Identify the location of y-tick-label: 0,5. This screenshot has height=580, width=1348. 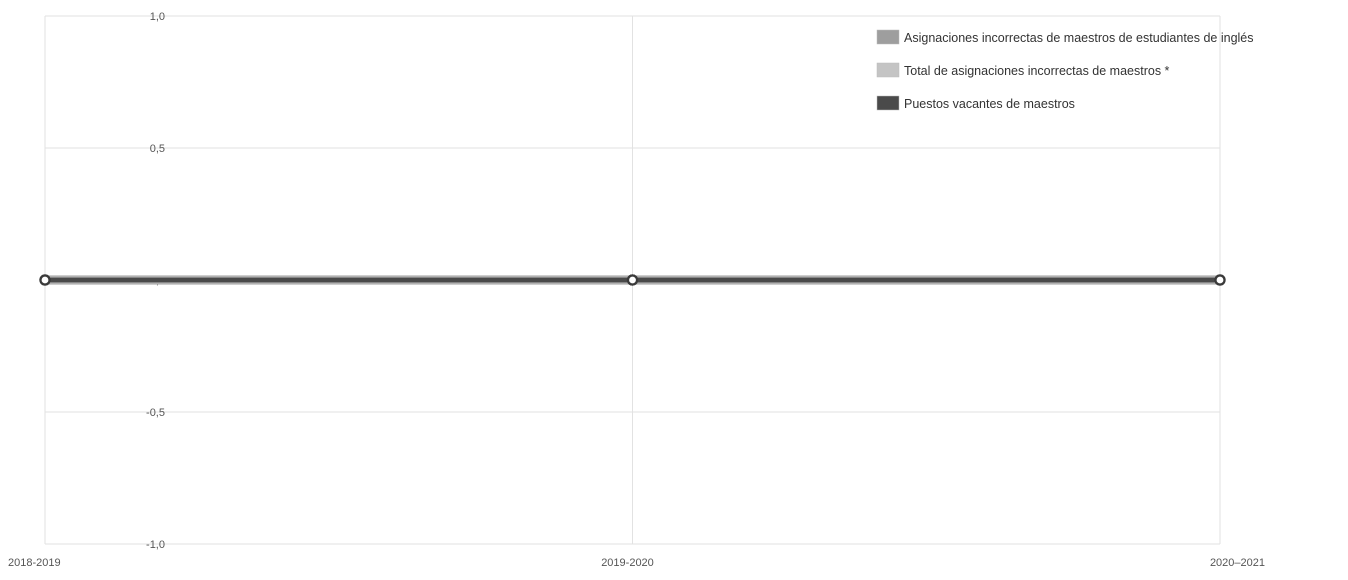
(157, 149).